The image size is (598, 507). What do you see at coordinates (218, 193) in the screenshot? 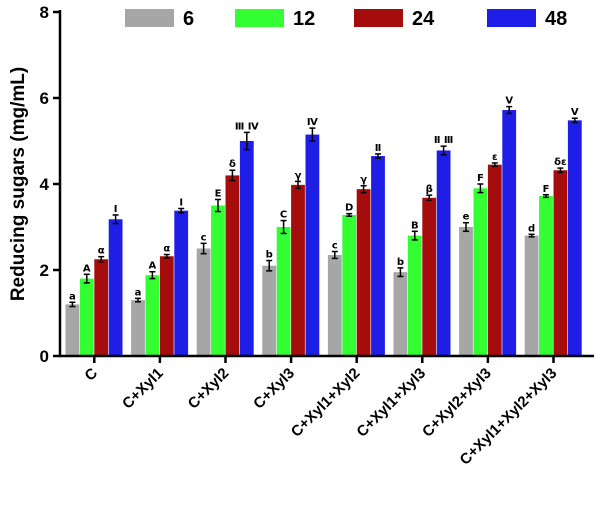
I see `significance-label: E` at bounding box center [218, 193].